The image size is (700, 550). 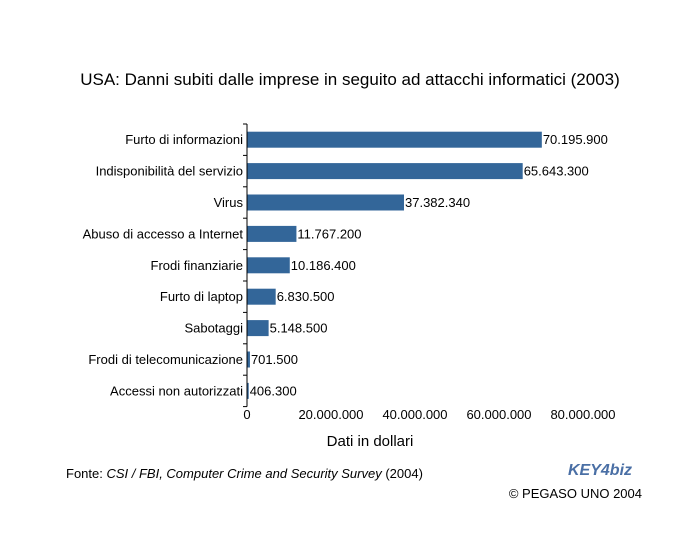 I want to click on copyright-note: © PEGASO UNO 2004, so click(x=575, y=493).